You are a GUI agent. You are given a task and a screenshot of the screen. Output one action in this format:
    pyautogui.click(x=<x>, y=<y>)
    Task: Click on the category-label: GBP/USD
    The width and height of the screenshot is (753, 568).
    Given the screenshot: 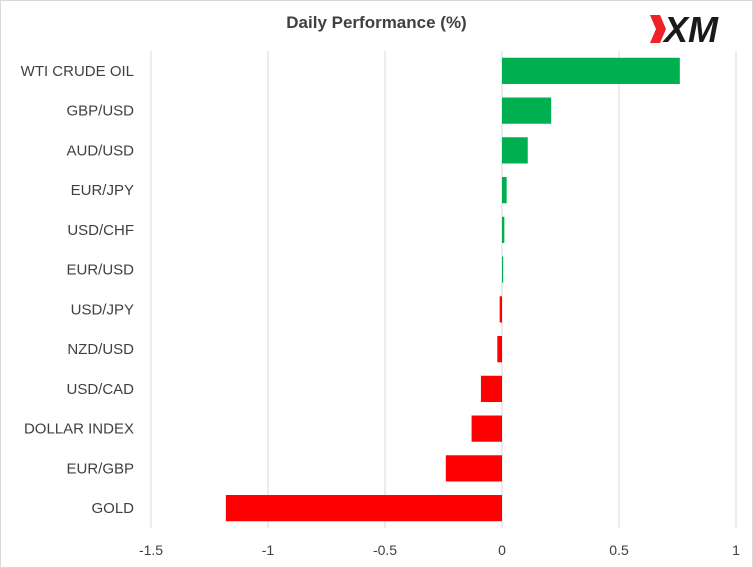 What is the action you would take?
    pyautogui.click(x=100, y=111)
    